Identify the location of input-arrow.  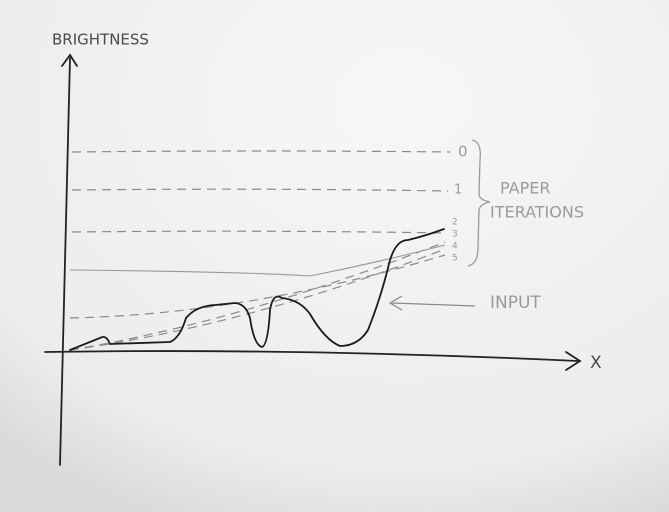
(432, 303).